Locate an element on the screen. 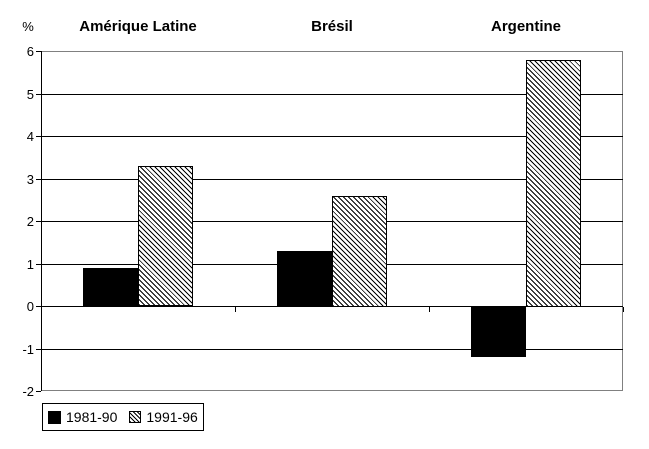 The height and width of the screenshot is (449, 649). gridline--1 is located at coordinates (332, 349).